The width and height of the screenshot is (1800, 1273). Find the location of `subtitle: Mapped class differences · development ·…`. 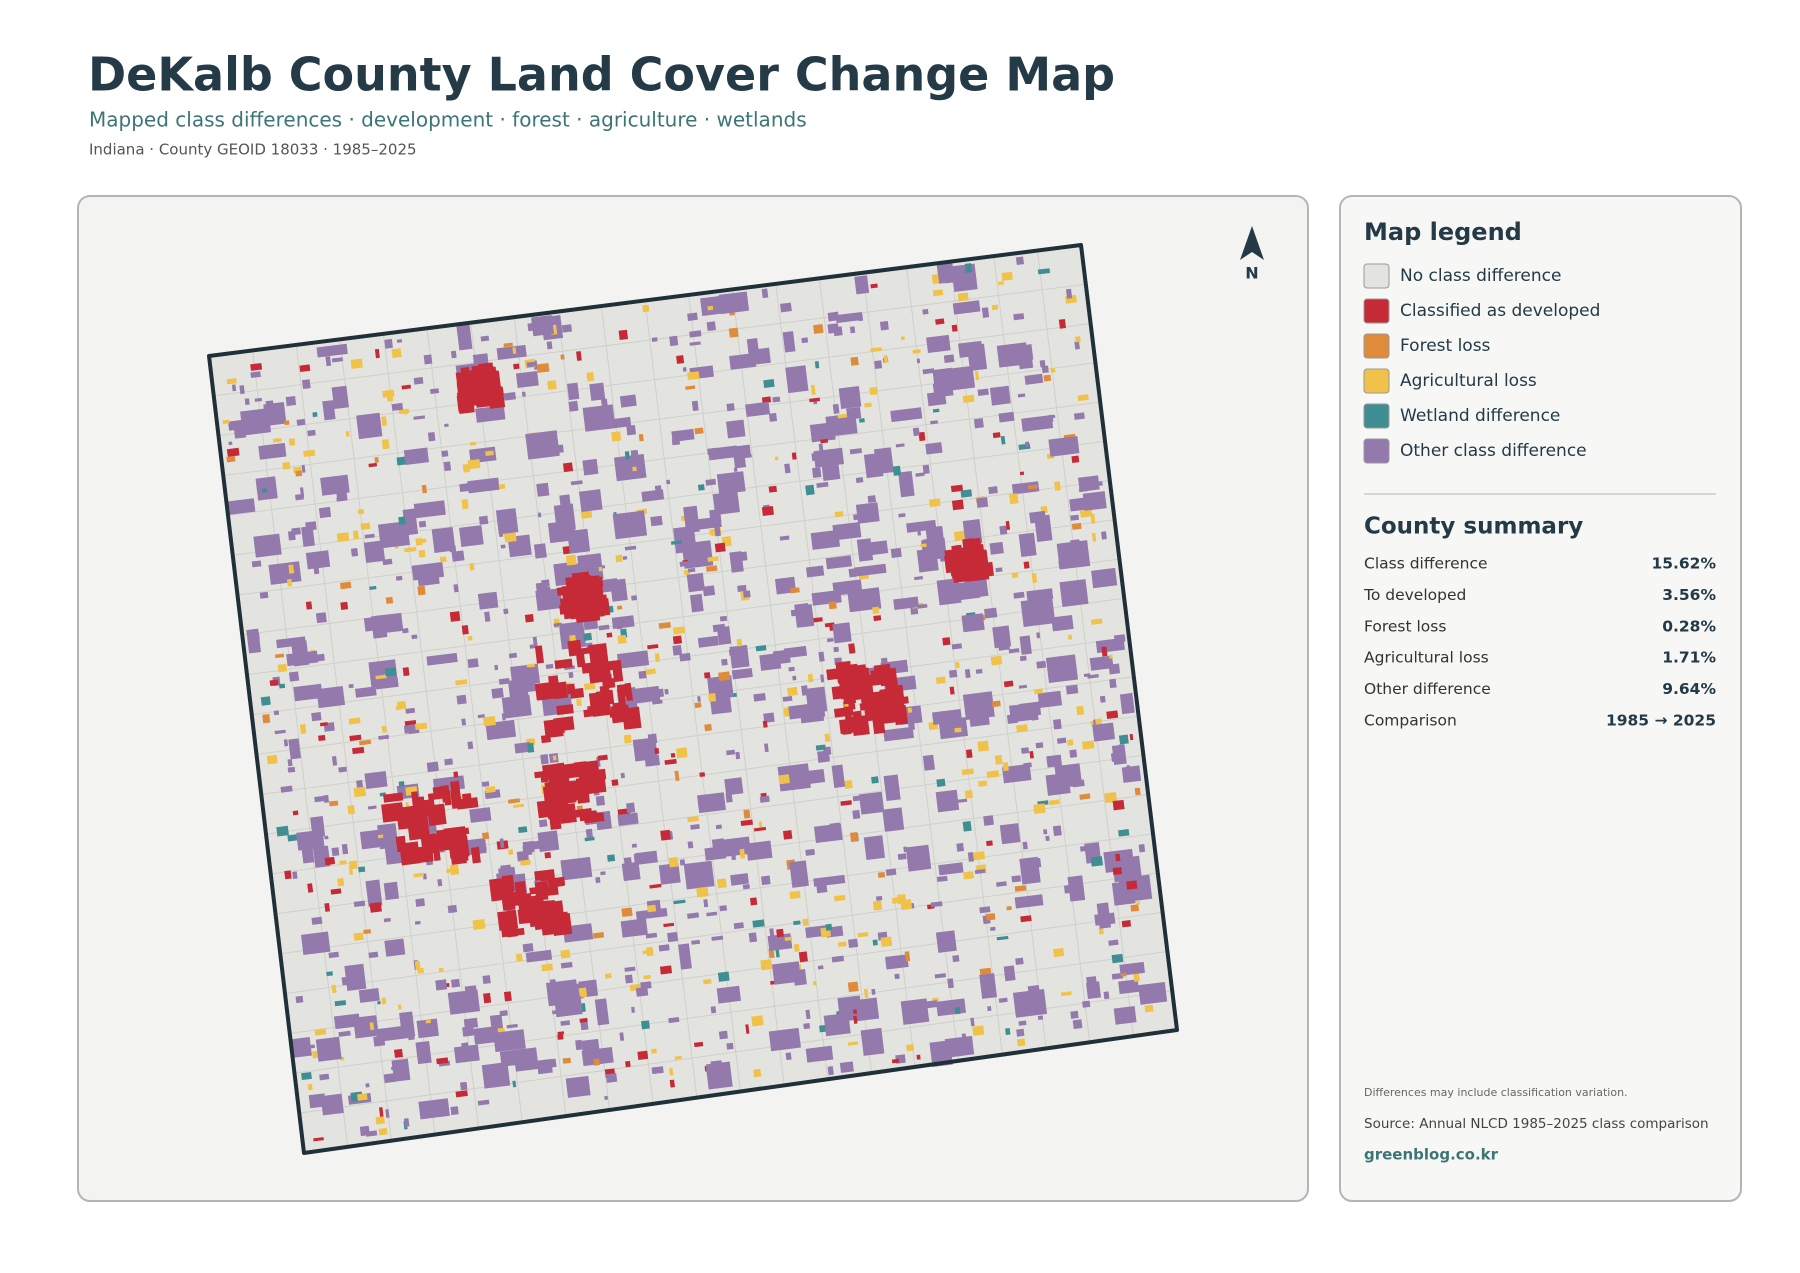

subtitle: Mapped class differences · development ·… is located at coordinates (448, 120).